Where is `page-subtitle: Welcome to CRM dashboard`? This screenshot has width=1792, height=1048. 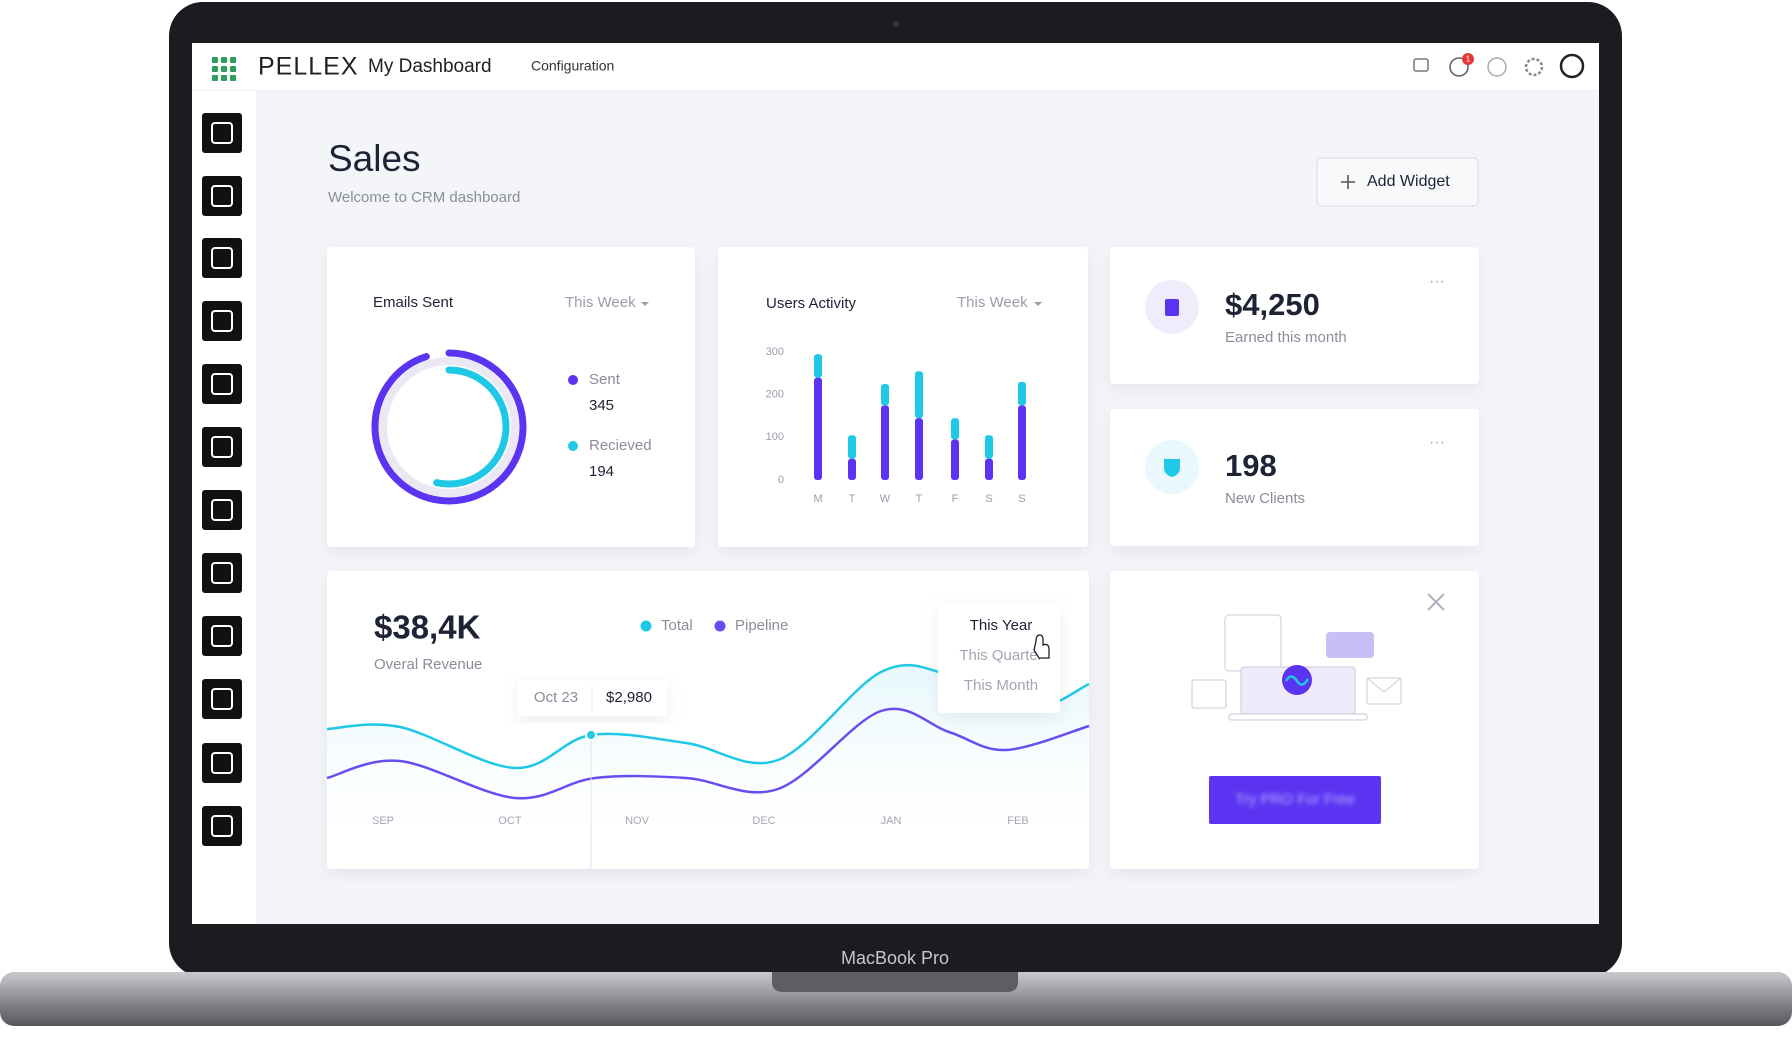
page-subtitle: Welcome to CRM dashboard is located at coordinates (424, 197).